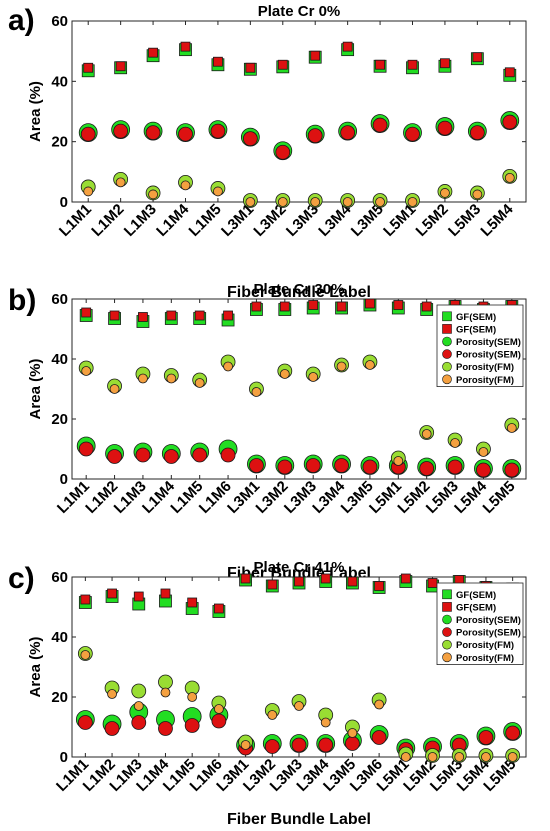  Describe the element at coordinates (35, 389) in the screenshot. I see `y-axis-label: Area (%)` at that location.